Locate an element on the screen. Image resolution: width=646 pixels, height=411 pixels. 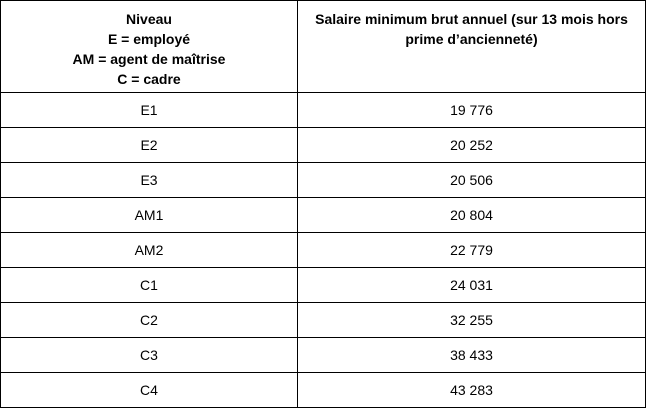
header-text: prime d’ancienneté) is located at coordinates (471, 39).